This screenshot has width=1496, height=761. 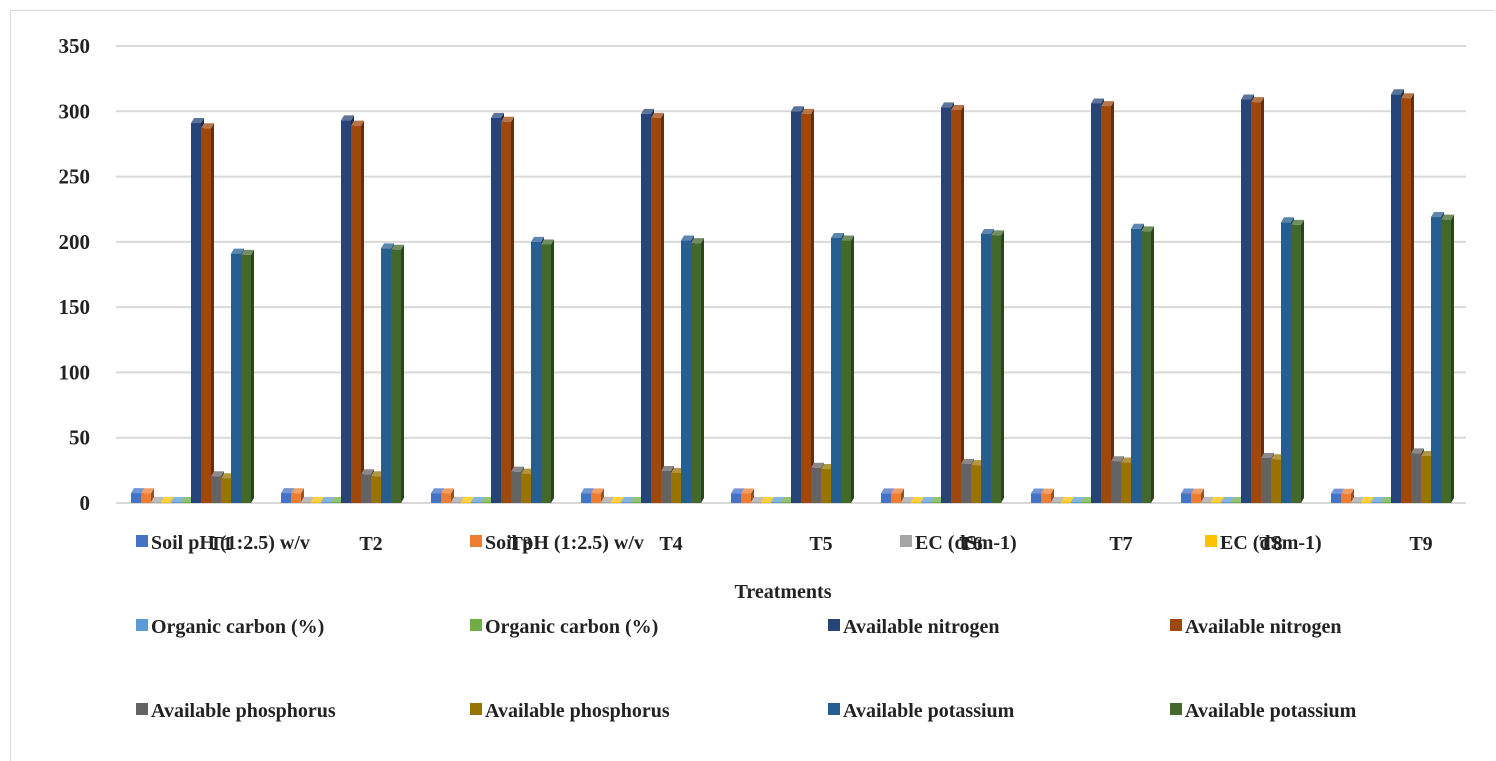 I want to click on x-category-label: T2, so click(x=370, y=544).